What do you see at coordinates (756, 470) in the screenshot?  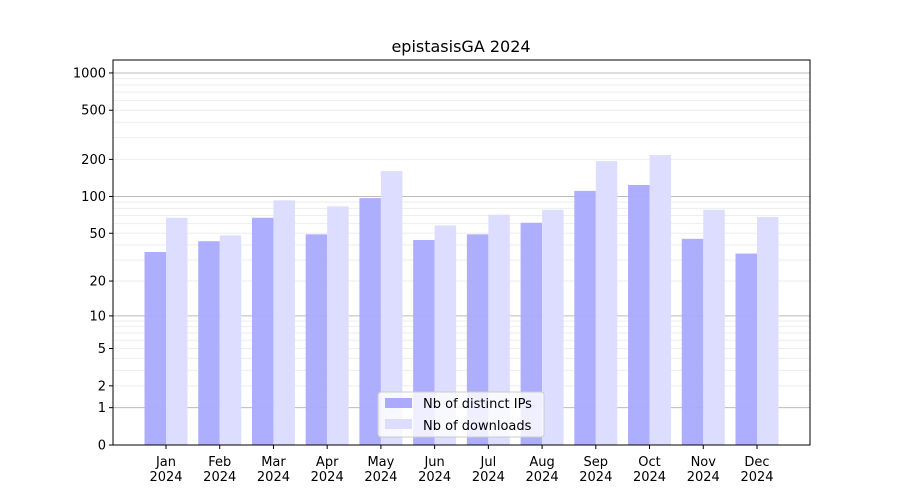 I see `x-tick-label: Dec 2024` at bounding box center [756, 470].